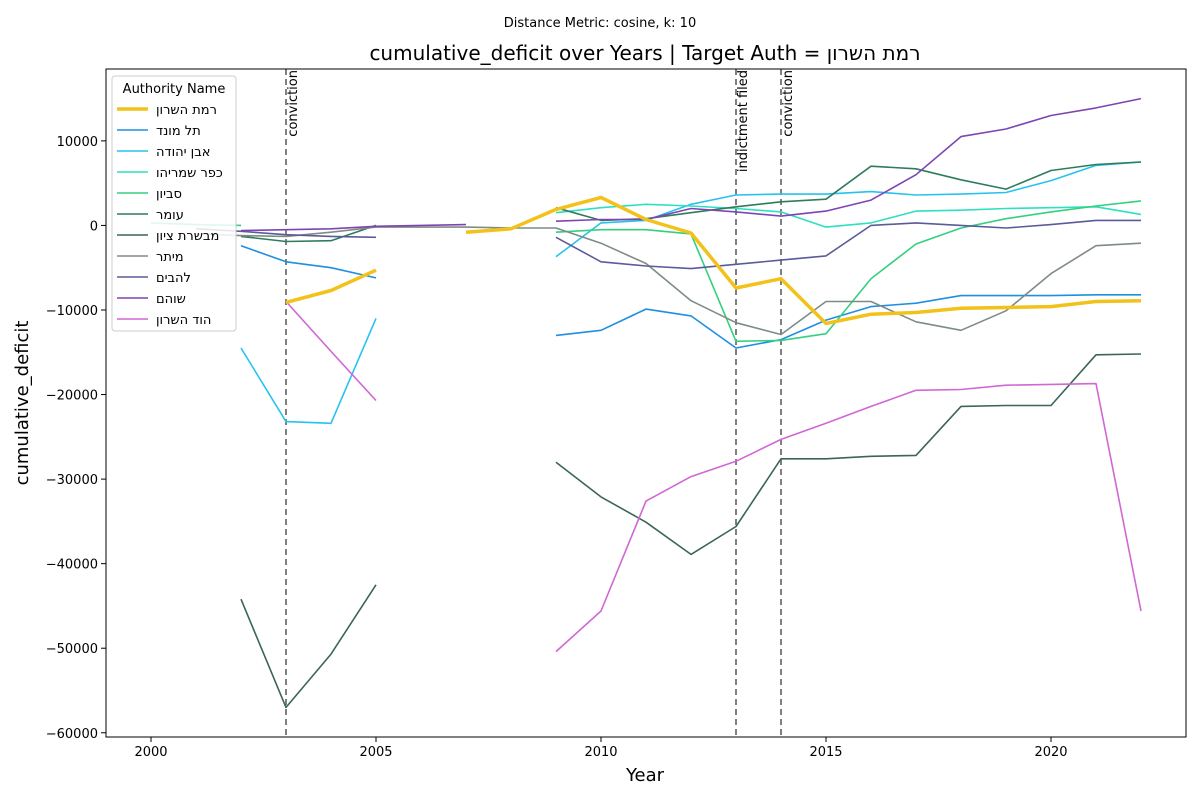 This screenshot has height=800, width=1200. What do you see at coordinates (1050, 752) in the screenshot?
I see `x-tick-label-4: 2020` at bounding box center [1050, 752].